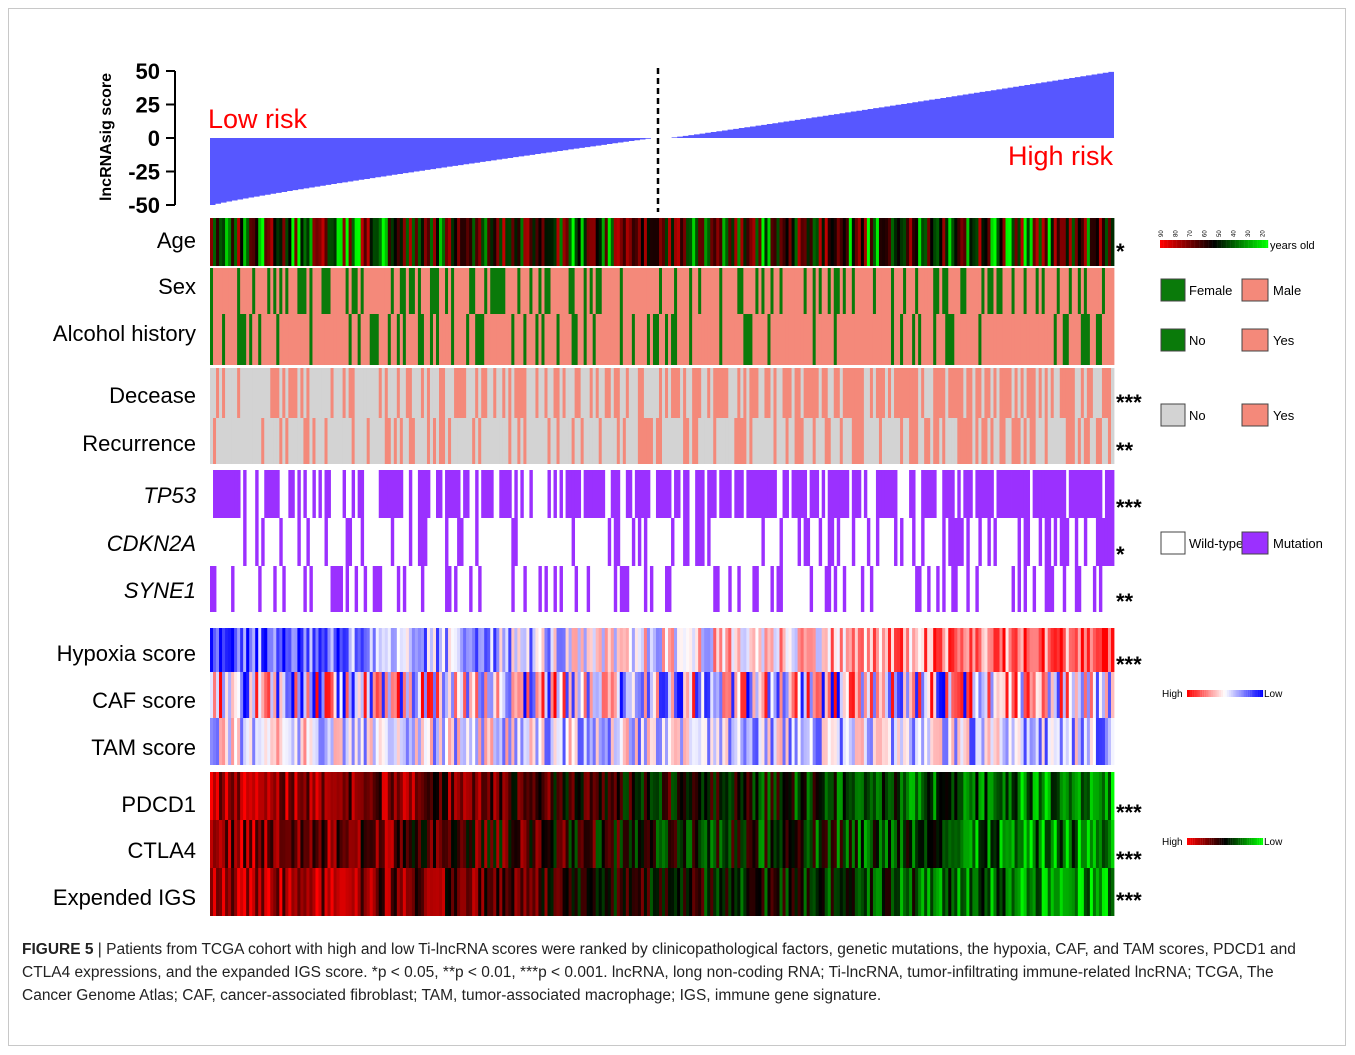  What do you see at coordinates (1235, 693) in the screenshot?
I see `score-legend-bar` at bounding box center [1235, 693].